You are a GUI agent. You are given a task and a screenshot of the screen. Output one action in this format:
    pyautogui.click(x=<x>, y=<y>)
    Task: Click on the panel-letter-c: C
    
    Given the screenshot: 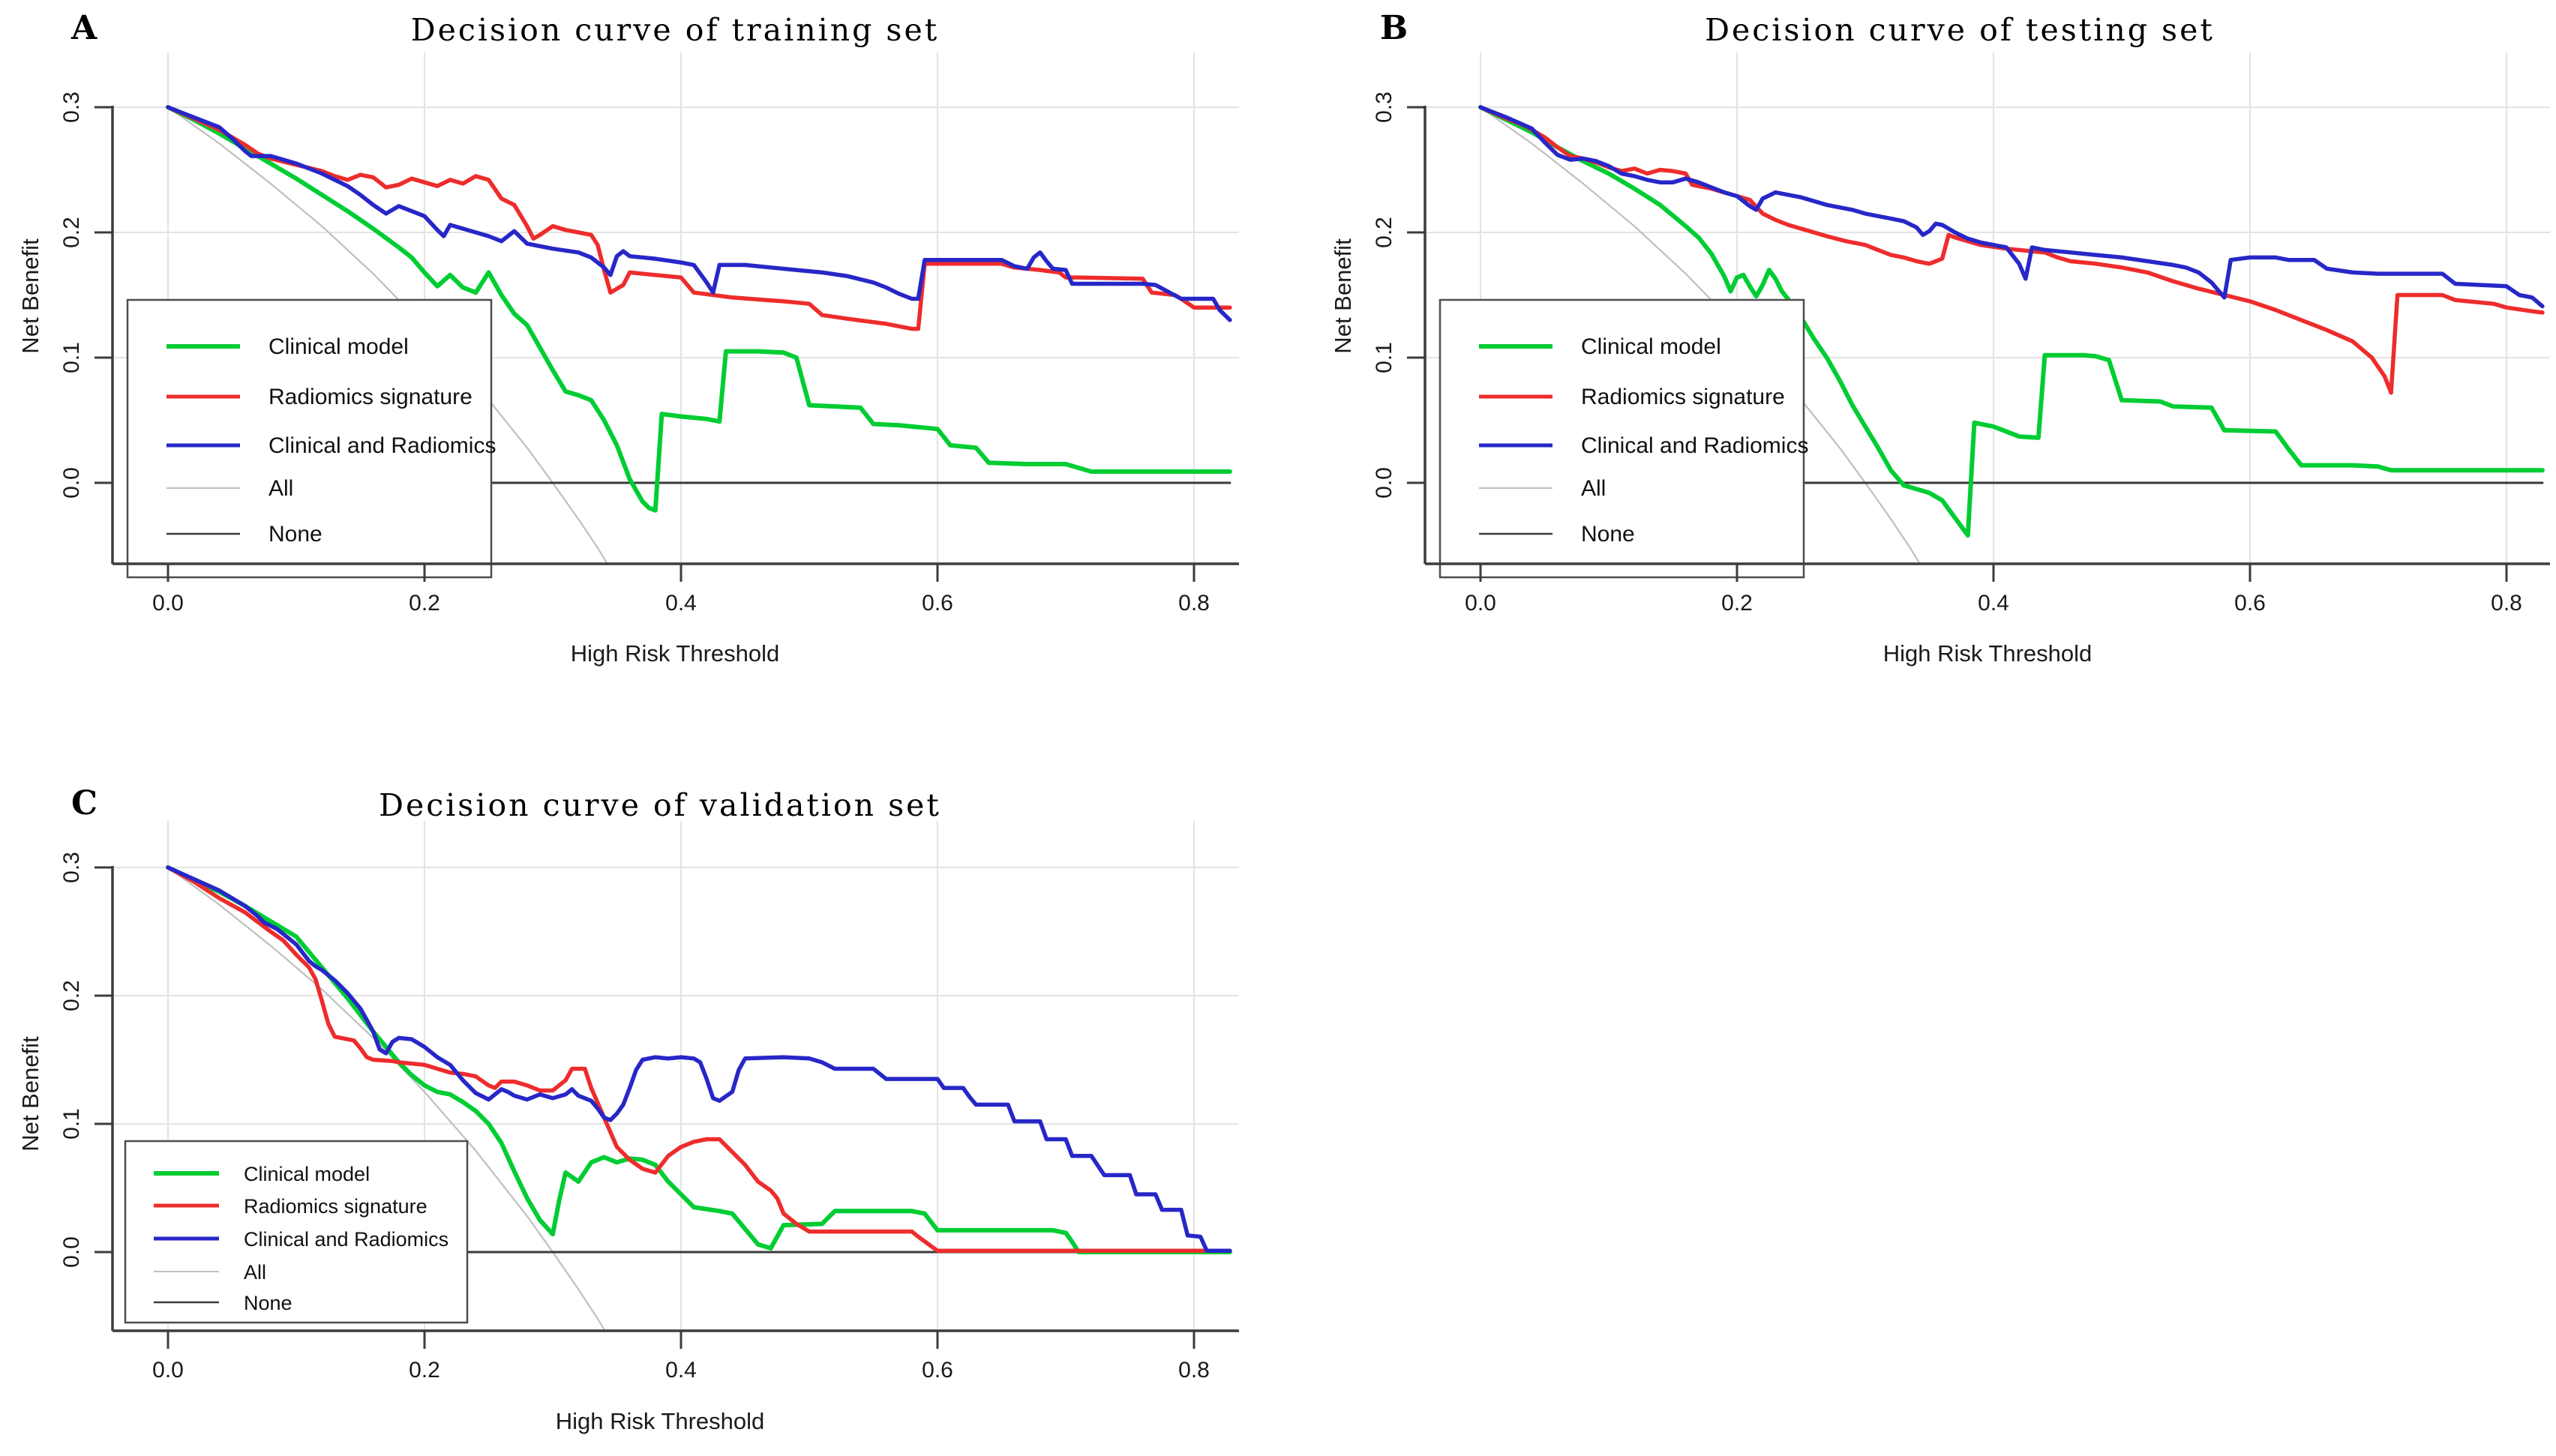 What is the action you would take?
    pyautogui.click(x=84, y=803)
    